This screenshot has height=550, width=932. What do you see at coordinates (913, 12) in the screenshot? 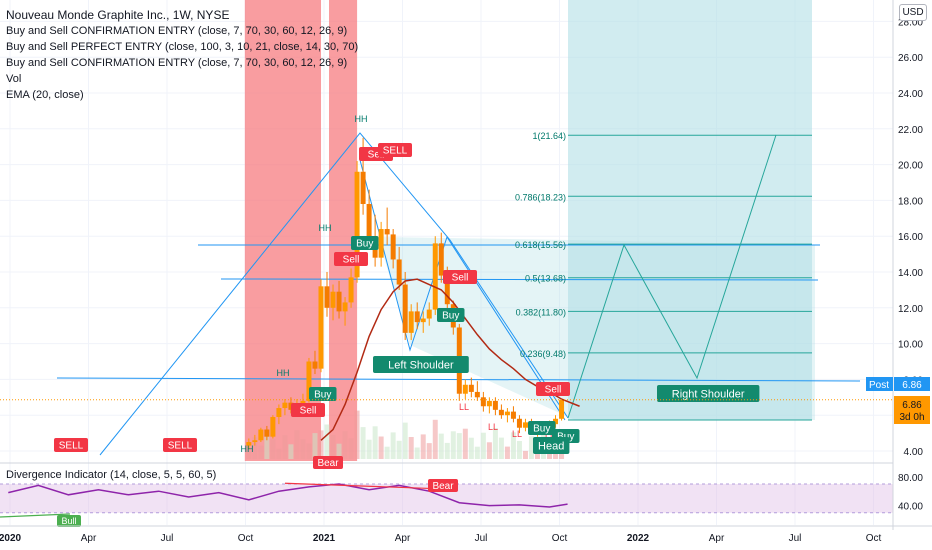
I see `currency-button: USD` at bounding box center [913, 12].